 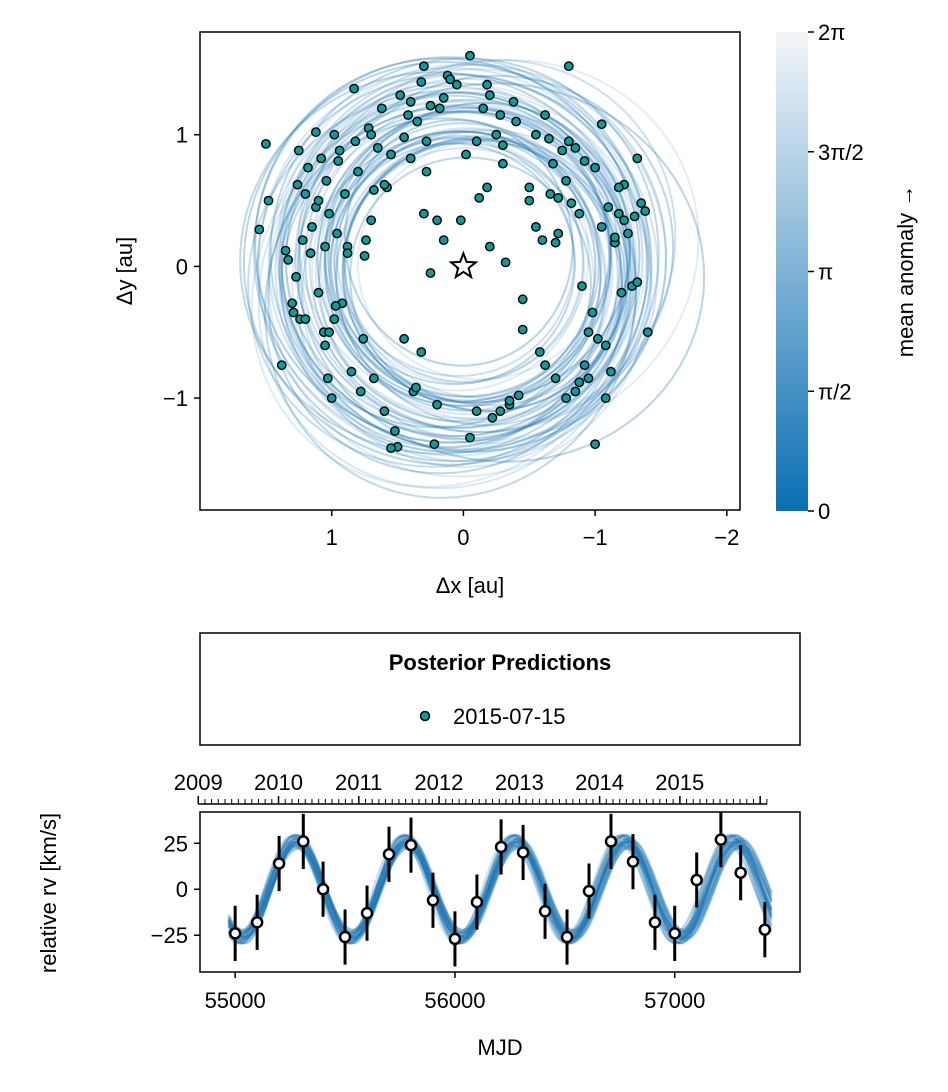 What do you see at coordinates (905, 271) in the screenshot?
I see `colorbar-label: mean anomaly →` at bounding box center [905, 271].